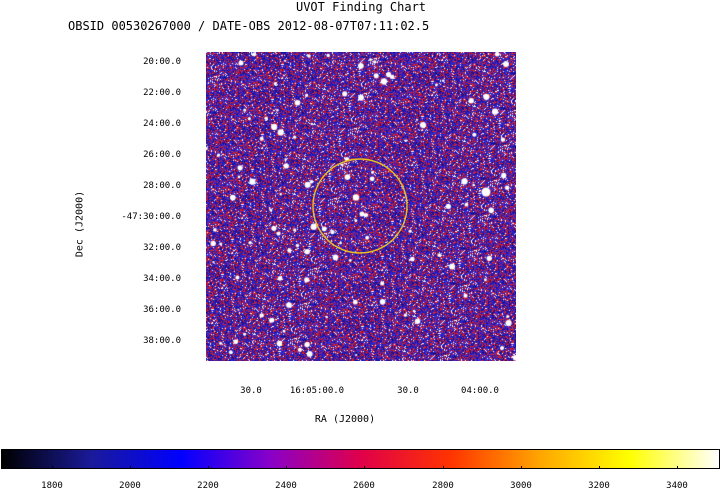 Image resolution: width=722 pixels, height=491 pixels. I want to click on x-axis-label: RA (J2000), so click(345, 419).